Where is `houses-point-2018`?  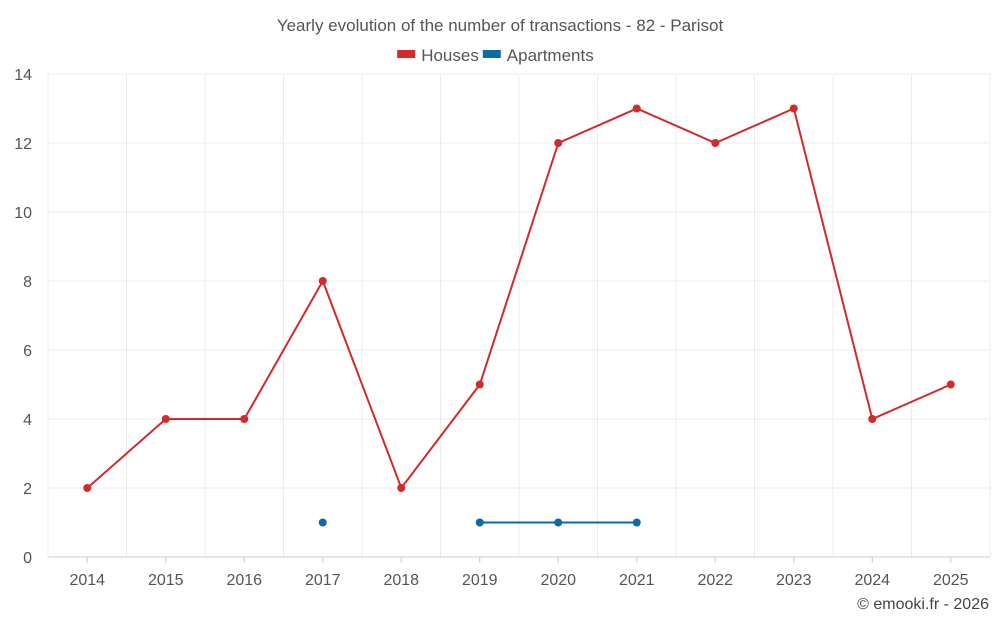
houses-point-2018 is located at coordinates (401, 488).